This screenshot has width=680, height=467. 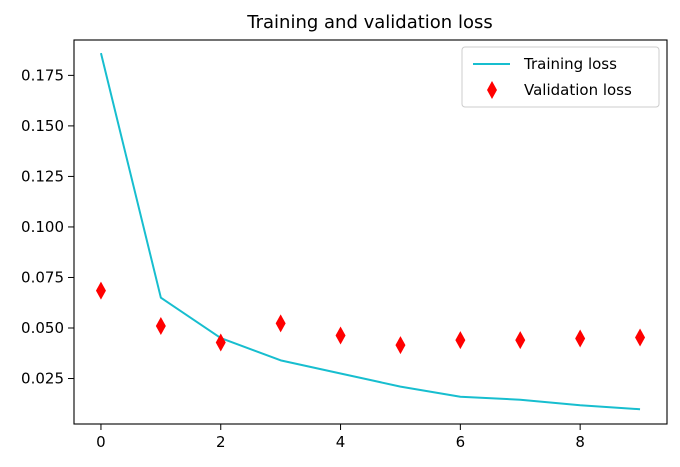 What do you see at coordinates (42, 277) in the screenshot?
I see `y-tick-label: 0.075` at bounding box center [42, 277].